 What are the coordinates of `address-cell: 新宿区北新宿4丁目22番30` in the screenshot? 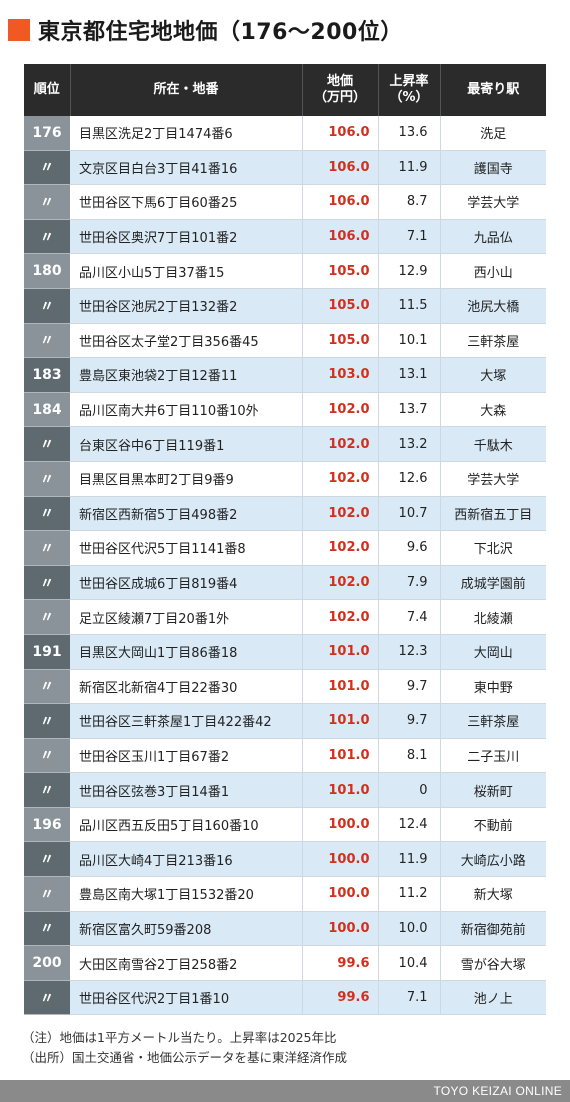 It's located at (186, 687).